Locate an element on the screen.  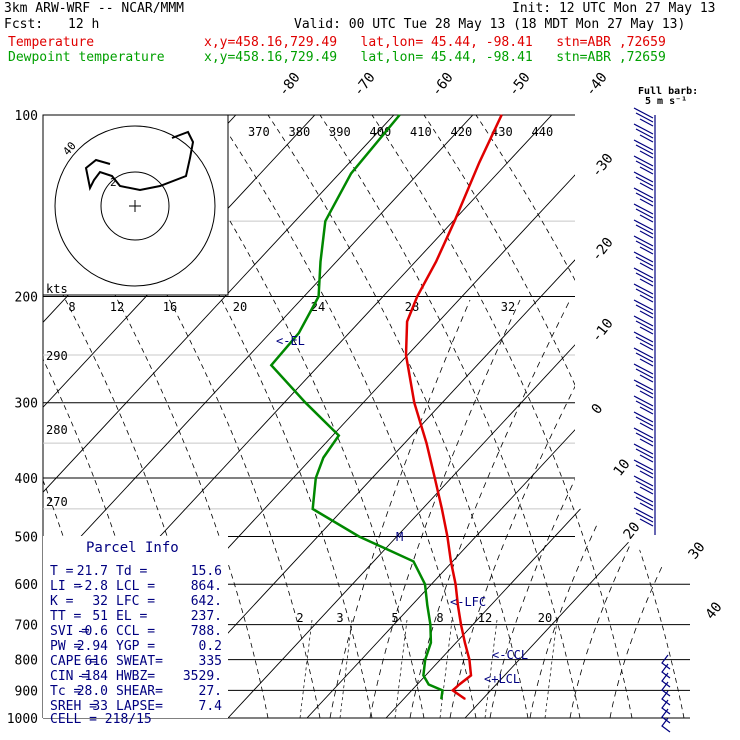
mixing-ratio-label: 5 is located at coordinates (394, 618).